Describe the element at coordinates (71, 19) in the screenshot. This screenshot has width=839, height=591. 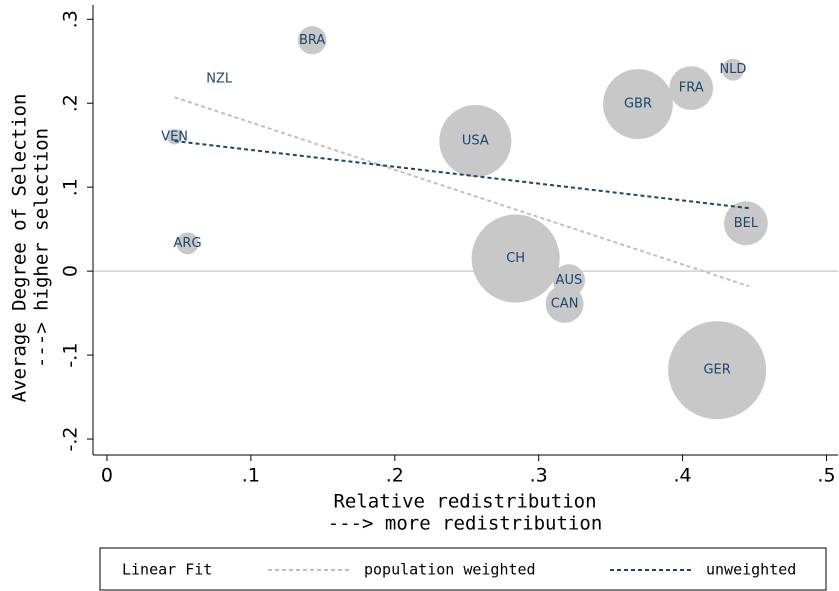
I see `y-tick-label: .3` at that location.